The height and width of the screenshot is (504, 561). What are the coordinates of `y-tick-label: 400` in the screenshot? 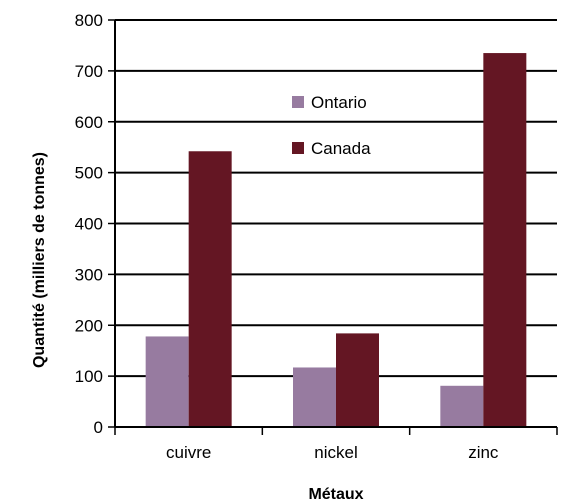 It's located at (89, 224).